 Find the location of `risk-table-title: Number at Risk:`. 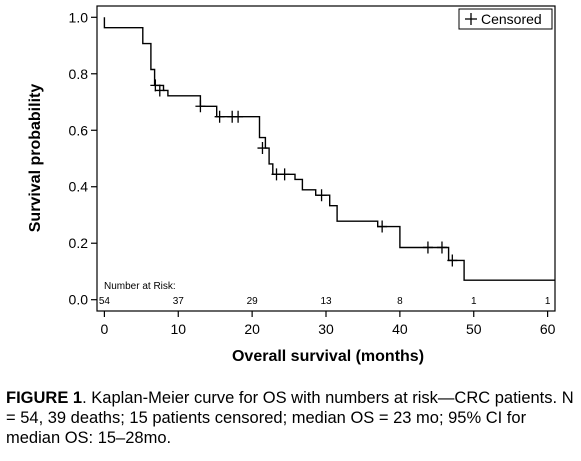

risk-table-title: Number at Risk: is located at coordinates (140, 286).